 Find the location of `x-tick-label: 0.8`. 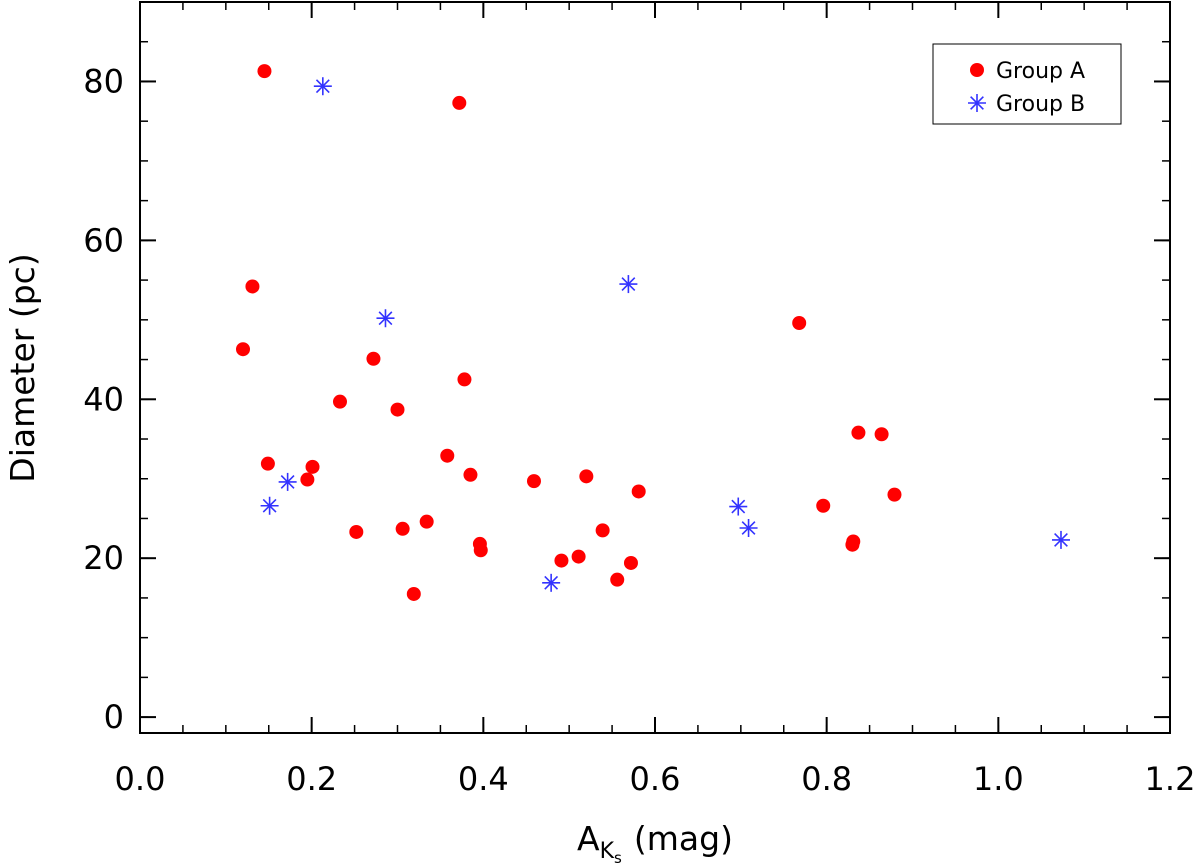

x-tick-label: 0.8 is located at coordinates (826, 779).